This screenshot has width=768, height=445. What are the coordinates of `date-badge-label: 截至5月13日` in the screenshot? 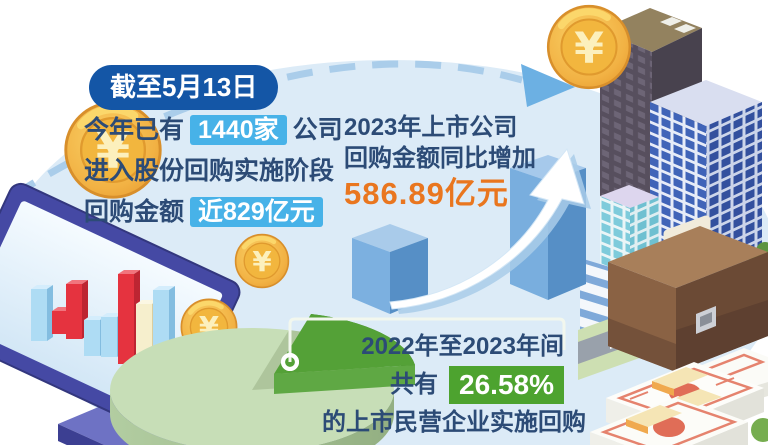 It's located at (184, 87).